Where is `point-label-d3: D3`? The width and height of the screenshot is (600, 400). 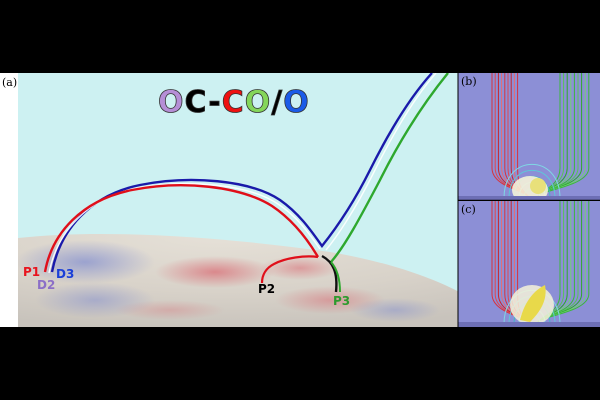
point-label-d3: D3 is located at coordinates (65, 274).